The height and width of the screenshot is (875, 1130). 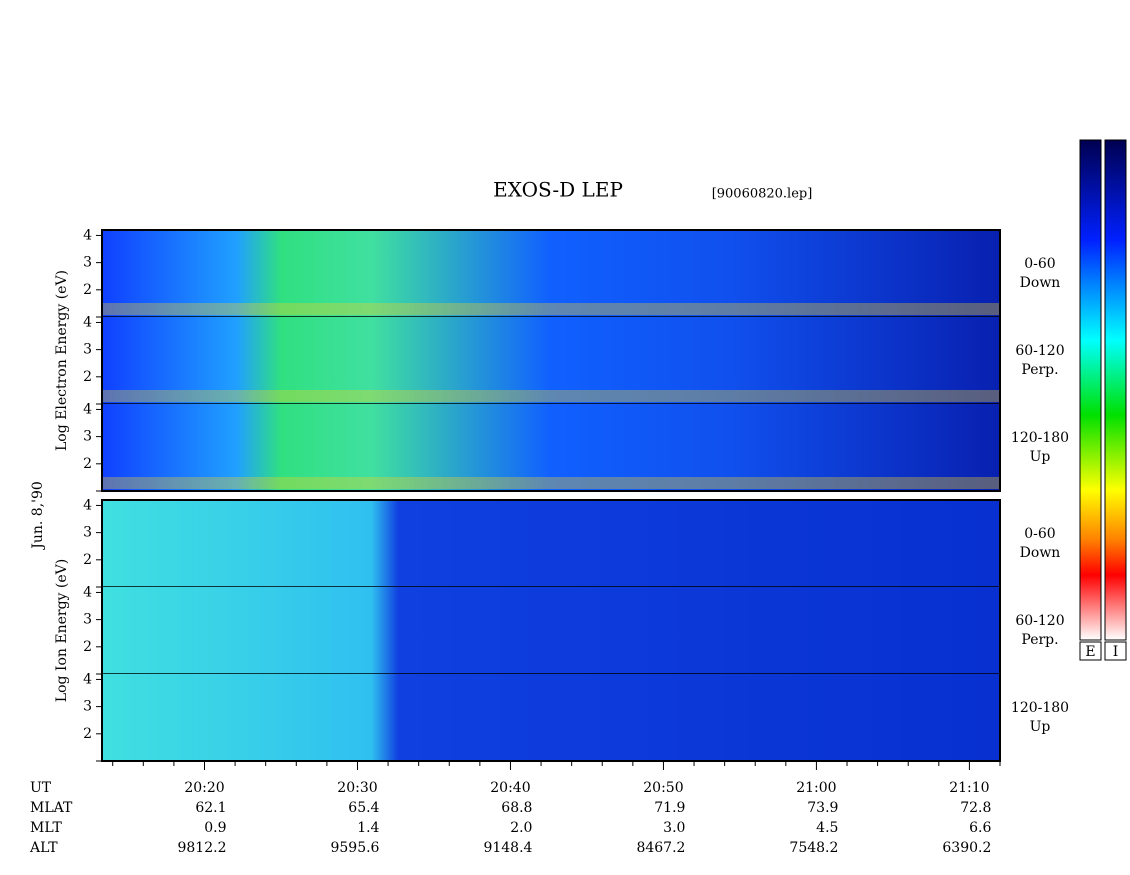 What do you see at coordinates (969, 788) in the screenshot?
I see `x-tick-label: 21:10` at bounding box center [969, 788].